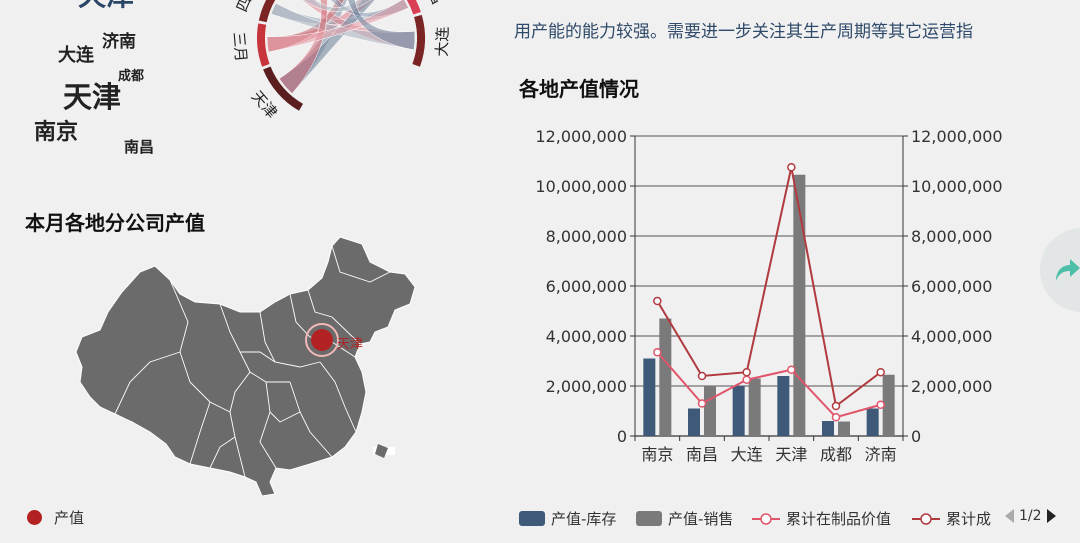  I want to click on map-legend-label: 产值, so click(69, 518).